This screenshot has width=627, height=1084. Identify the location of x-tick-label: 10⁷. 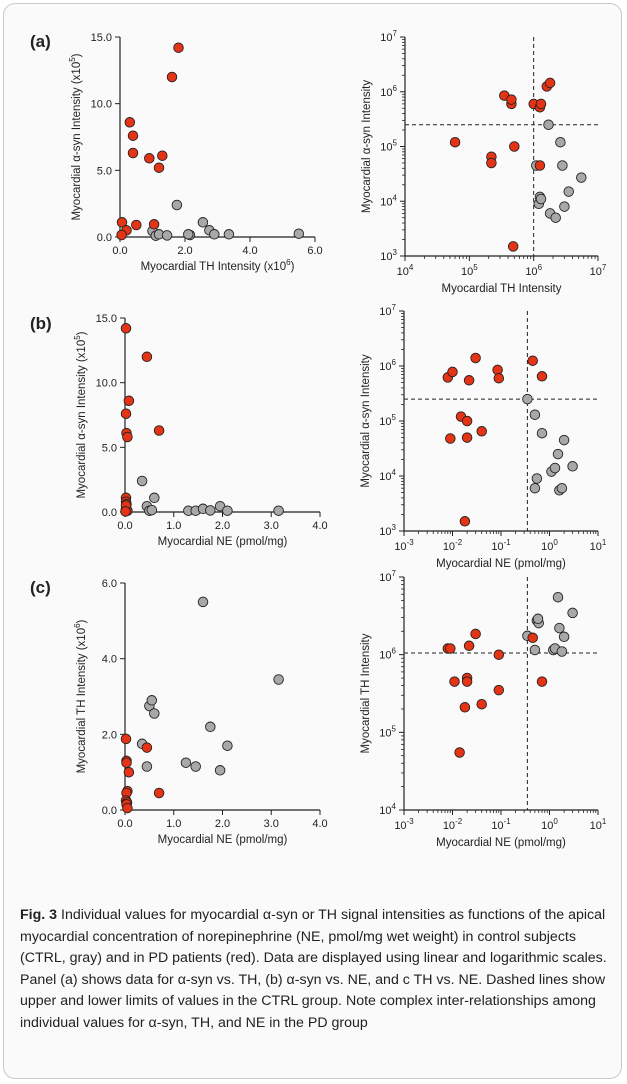
(598, 270).